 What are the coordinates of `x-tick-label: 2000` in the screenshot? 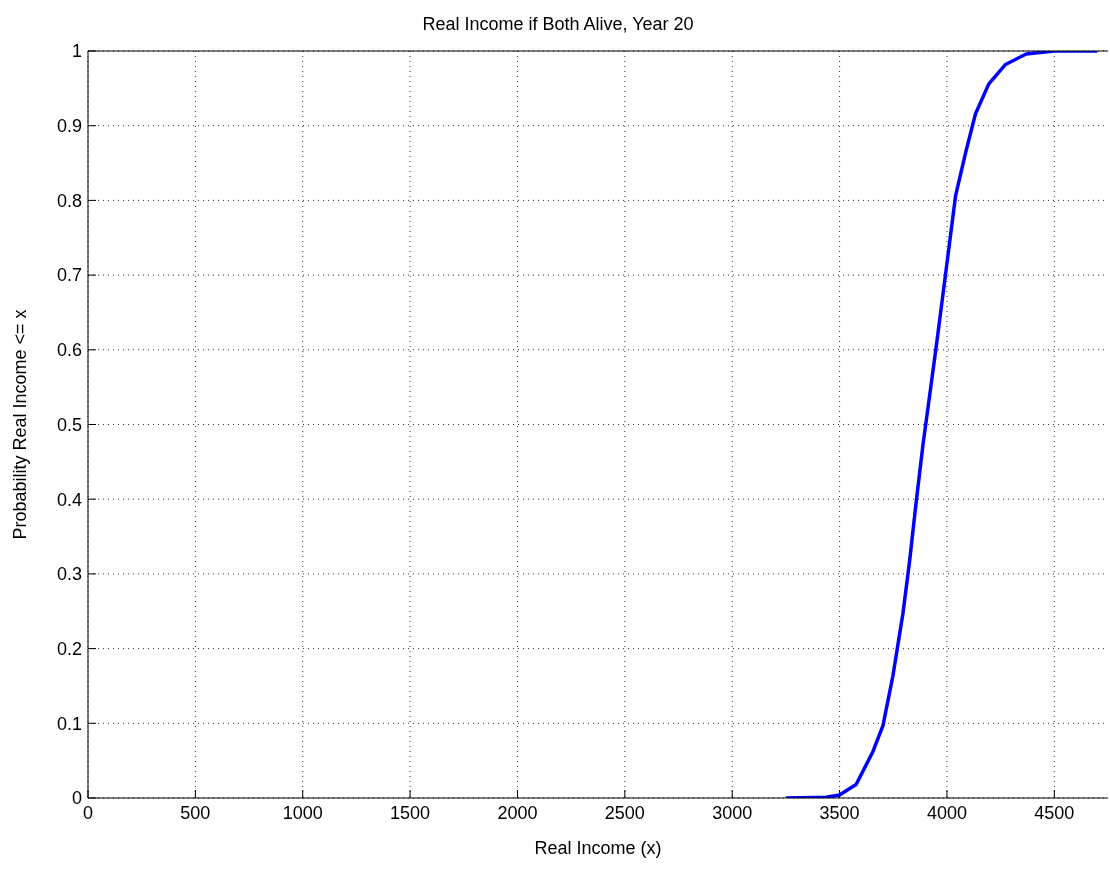 It's located at (517, 812).